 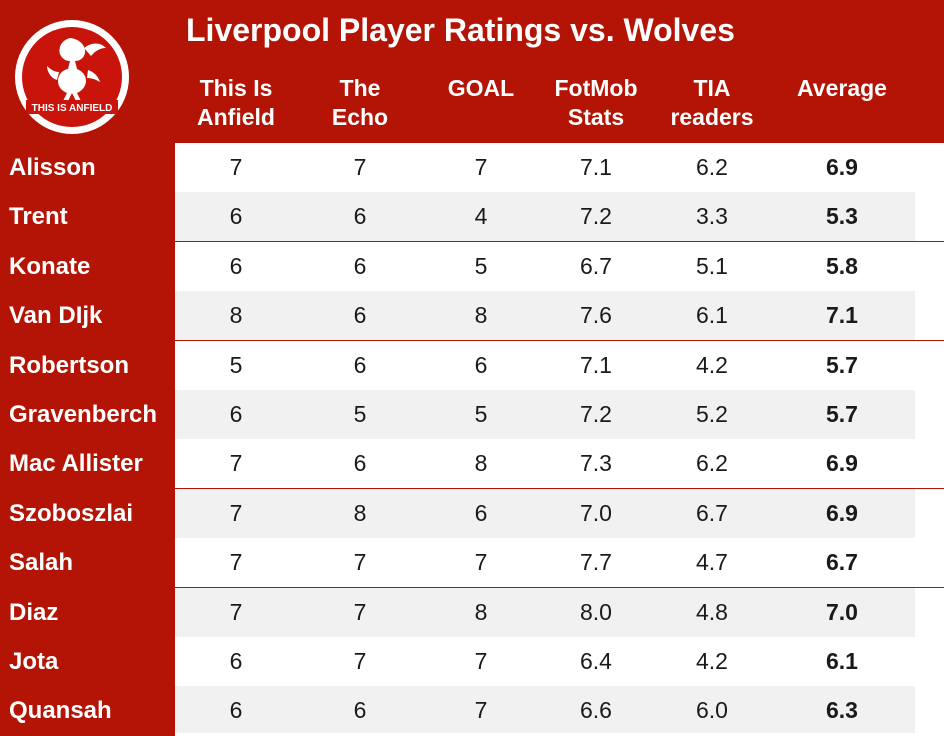 I want to click on player-name: Gravenberch, so click(x=87, y=414).